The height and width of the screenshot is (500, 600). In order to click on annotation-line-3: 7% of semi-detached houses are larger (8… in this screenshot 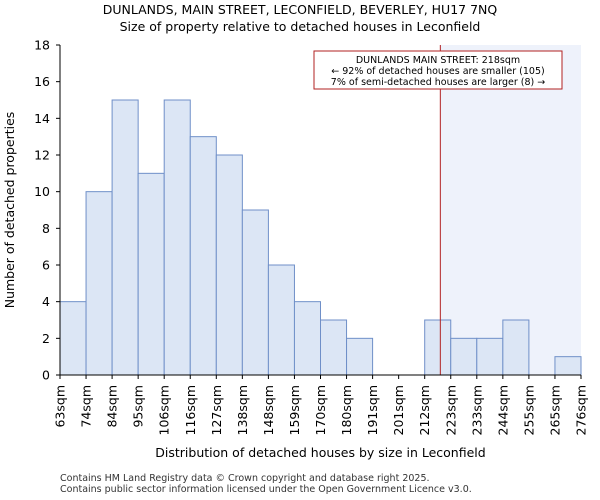, I will do `click(438, 82)`.